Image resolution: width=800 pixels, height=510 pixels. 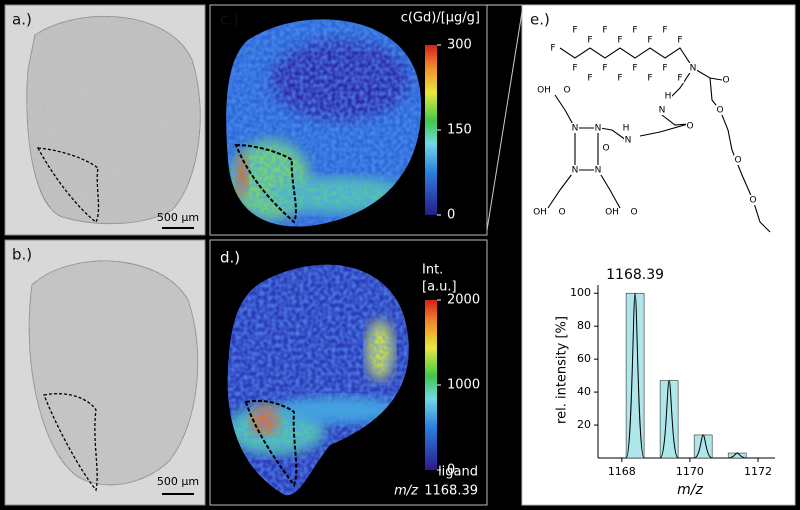 What do you see at coordinates (439, 287) in the screenshot?
I see `colorbar-title: [a.u.]` at bounding box center [439, 287].